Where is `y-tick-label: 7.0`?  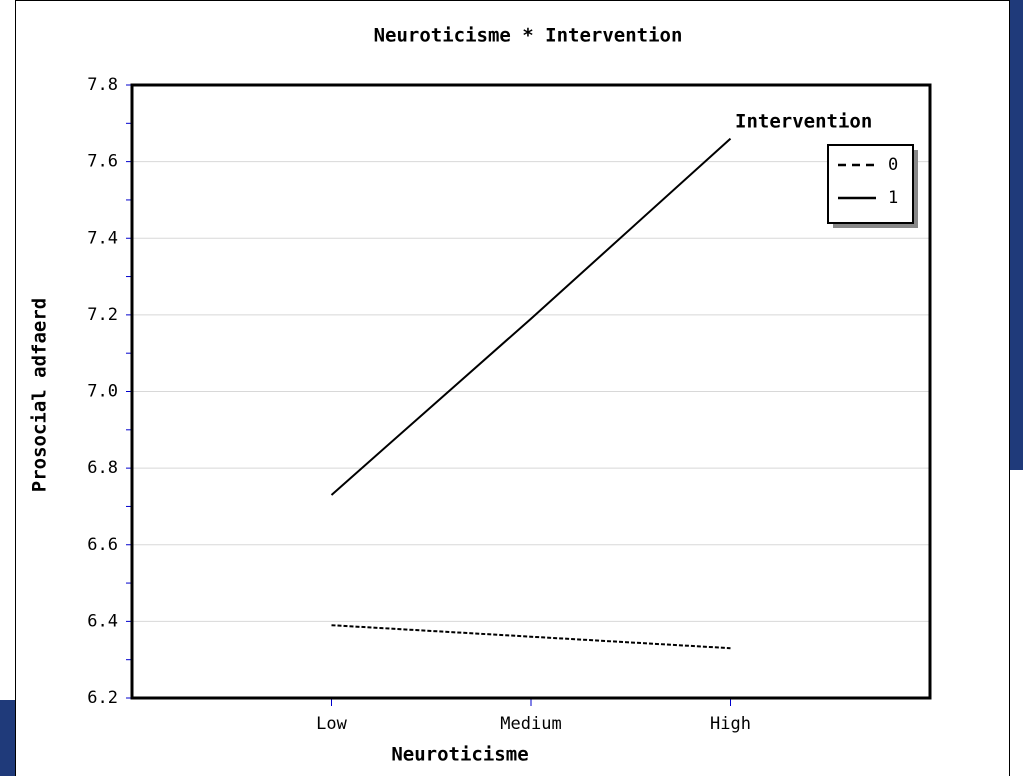 y-tick-label: 7.0 is located at coordinates (102, 392).